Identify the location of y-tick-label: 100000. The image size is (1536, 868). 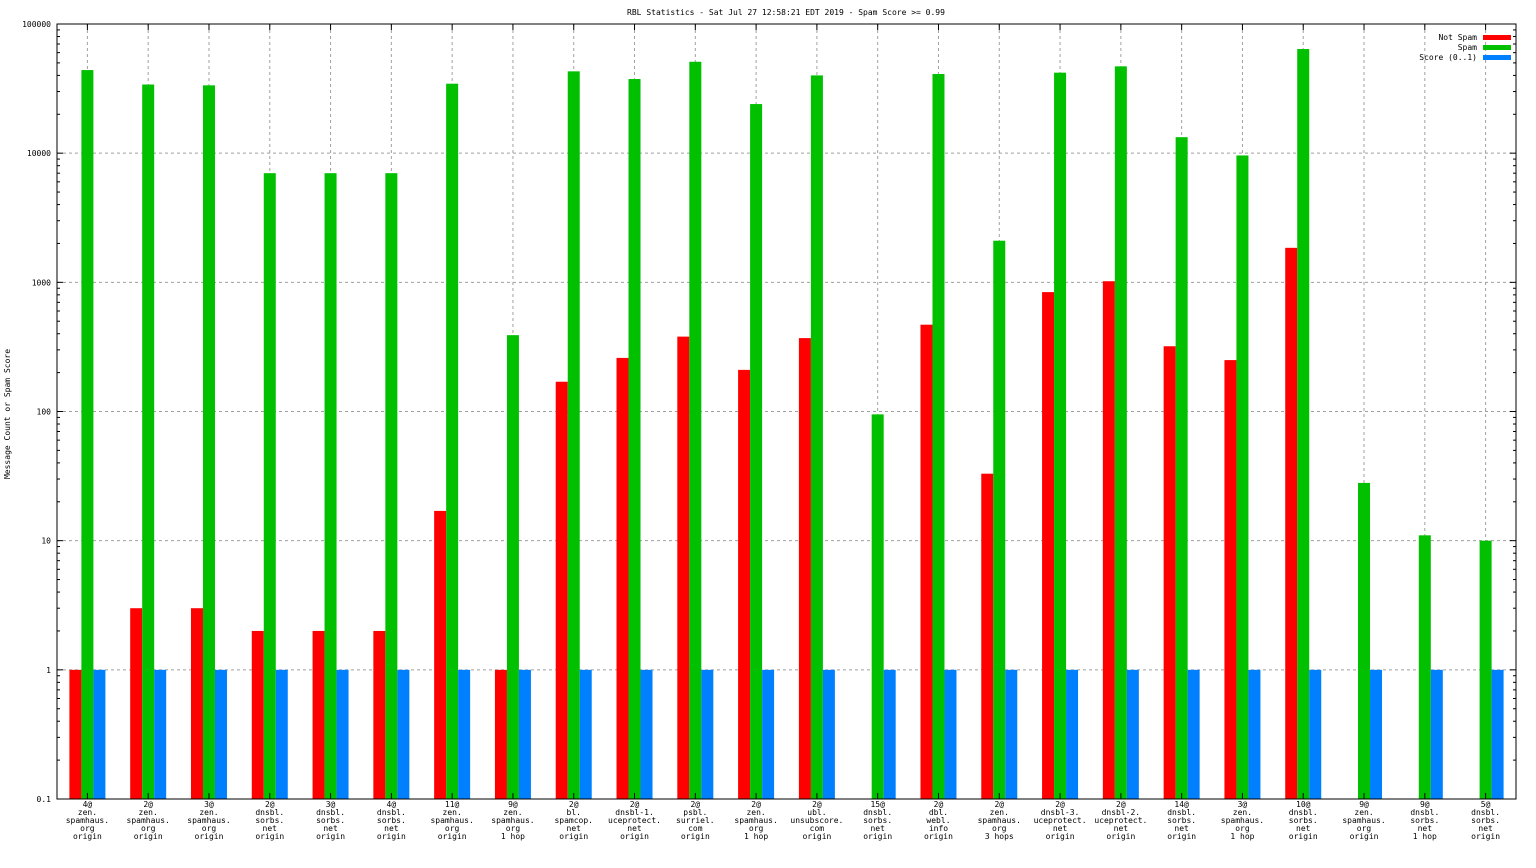
(36, 24).